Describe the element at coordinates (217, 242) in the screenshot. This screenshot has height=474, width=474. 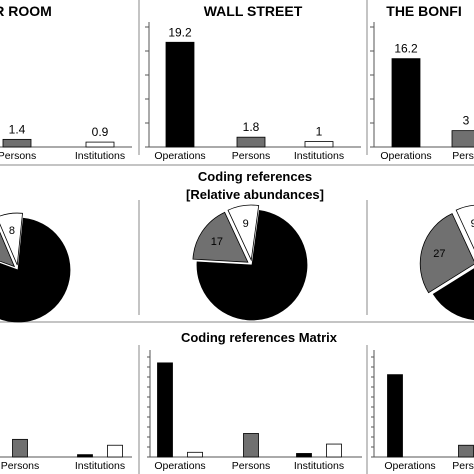
I see `pie-slice-label: 17` at that location.